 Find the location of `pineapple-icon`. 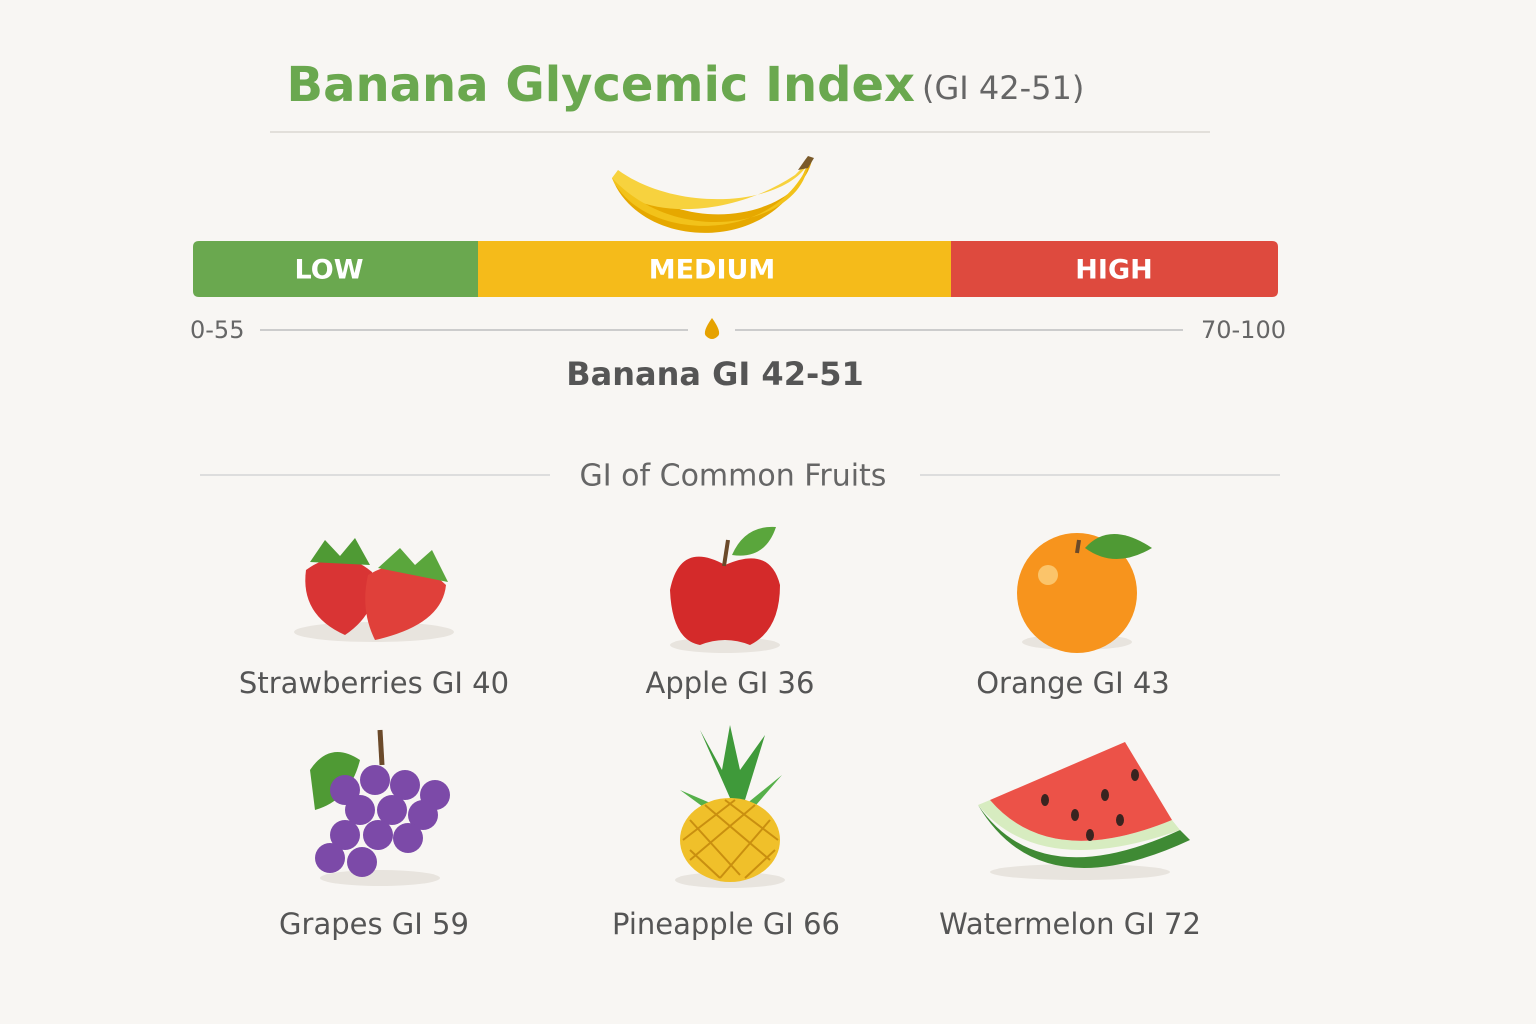

pineapple-icon is located at coordinates (730, 806).